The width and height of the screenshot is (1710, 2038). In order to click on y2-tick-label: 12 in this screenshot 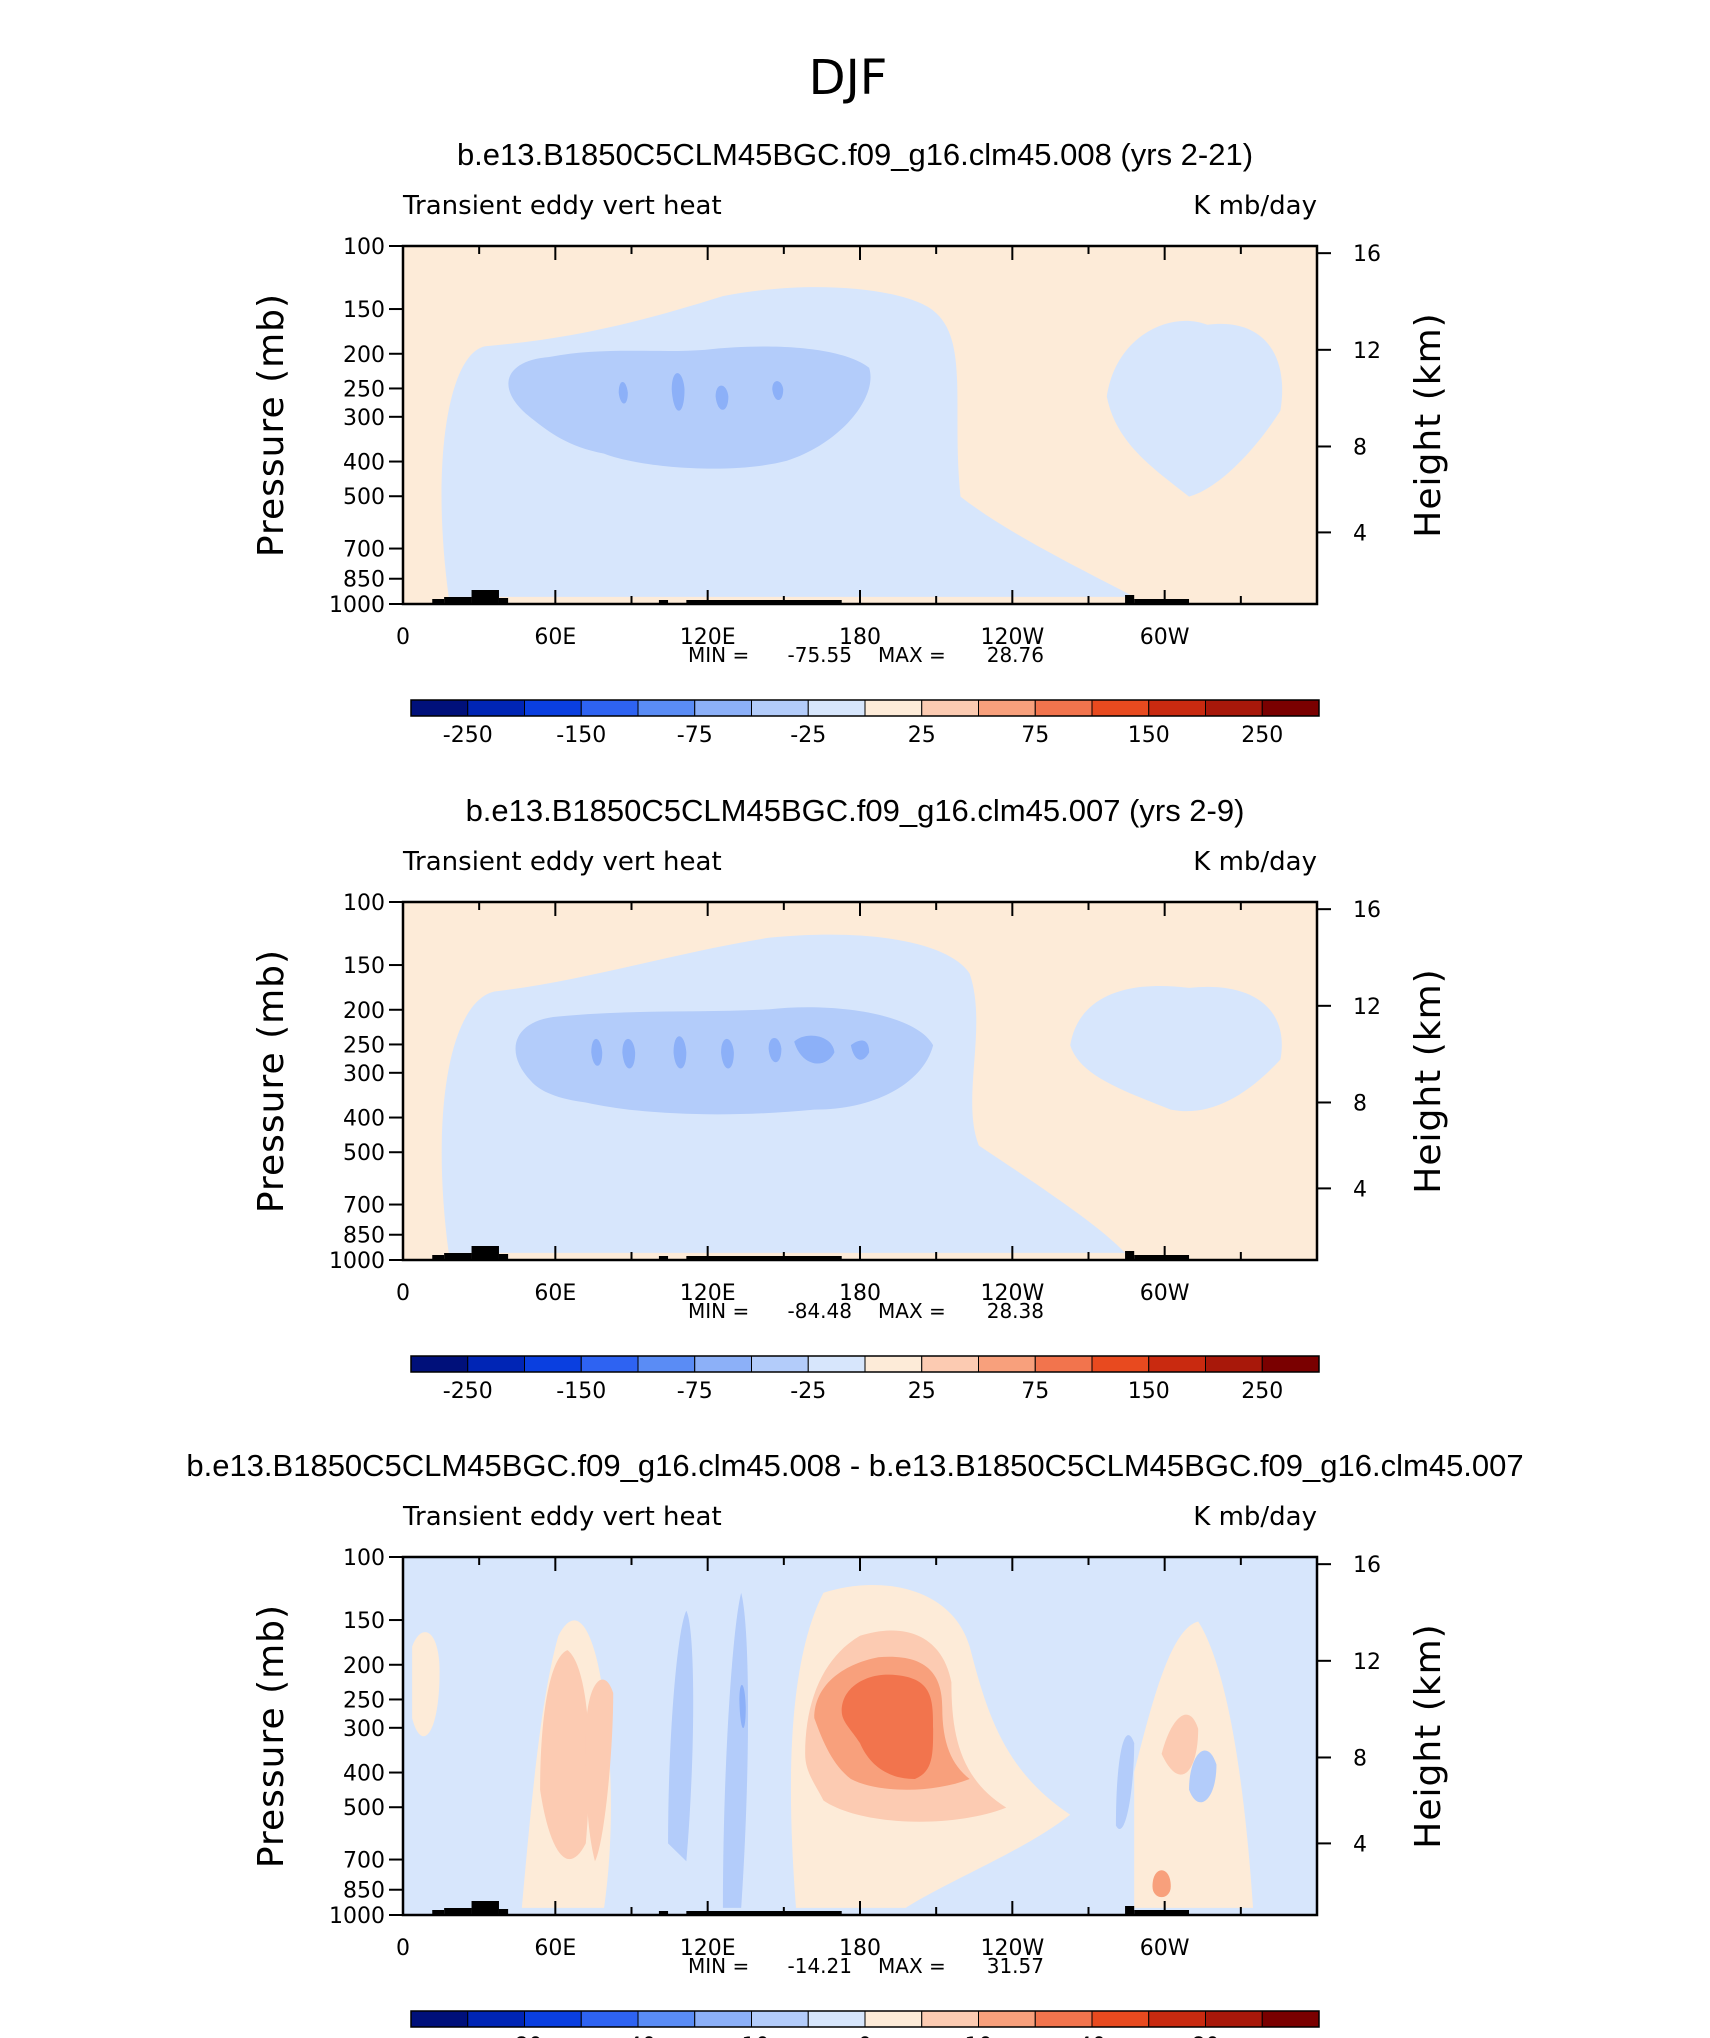, I will do `click(1367, 351)`.